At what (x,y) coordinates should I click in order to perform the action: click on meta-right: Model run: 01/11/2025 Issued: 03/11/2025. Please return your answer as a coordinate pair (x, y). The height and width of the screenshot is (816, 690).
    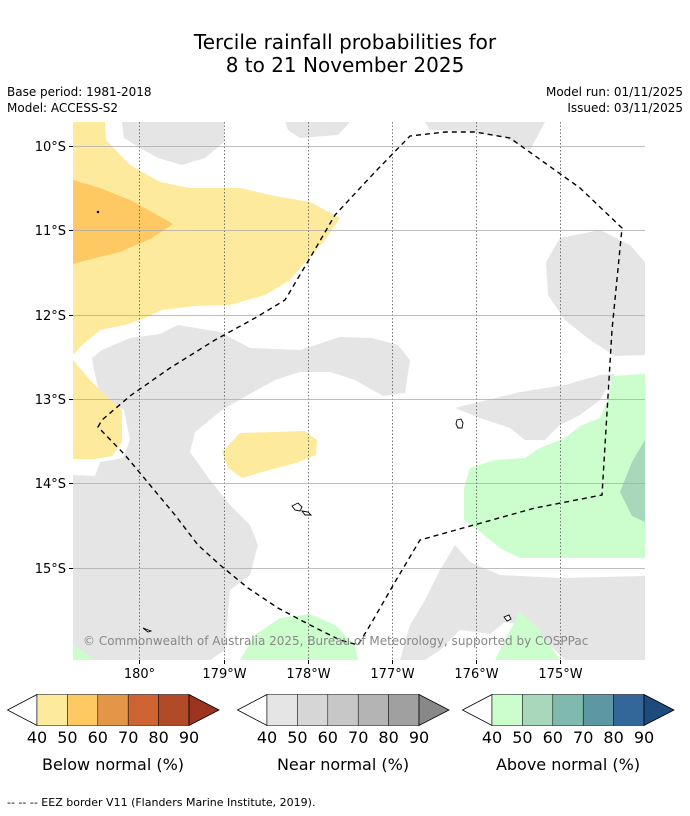
    Looking at the image, I should click on (614, 100).